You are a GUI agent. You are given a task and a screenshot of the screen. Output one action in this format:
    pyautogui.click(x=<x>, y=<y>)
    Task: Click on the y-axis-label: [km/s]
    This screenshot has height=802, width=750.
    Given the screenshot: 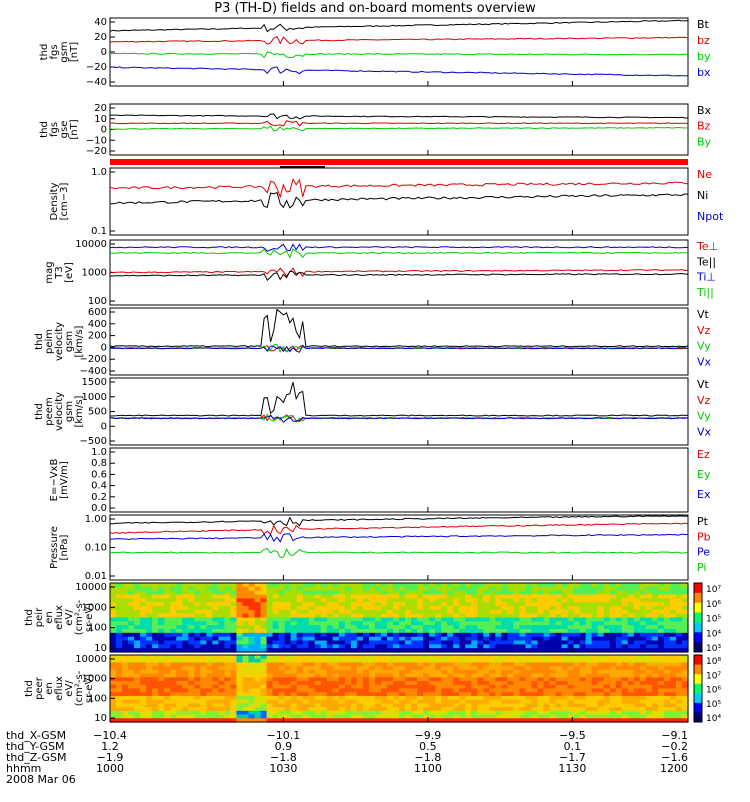 What is the action you would take?
    pyautogui.click(x=79, y=341)
    